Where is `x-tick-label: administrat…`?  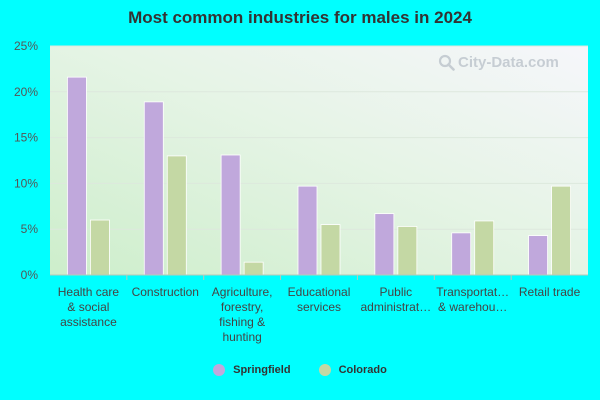
x-tick-label: administrat… is located at coordinates (396, 307).